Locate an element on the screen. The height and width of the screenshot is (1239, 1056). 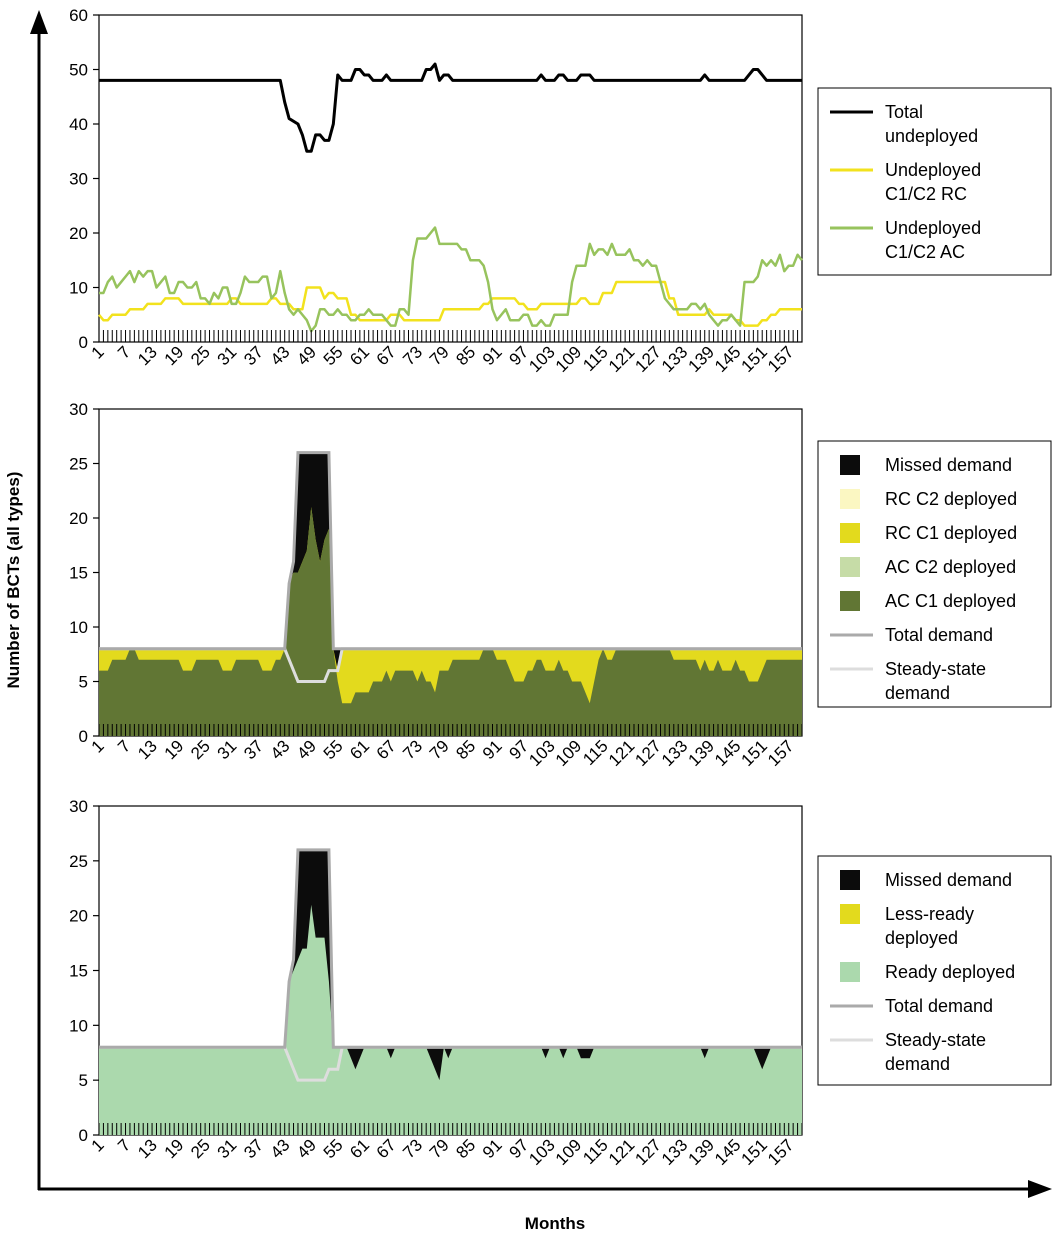
x-tick-label: 25 is located at coordinates (200, 1148).